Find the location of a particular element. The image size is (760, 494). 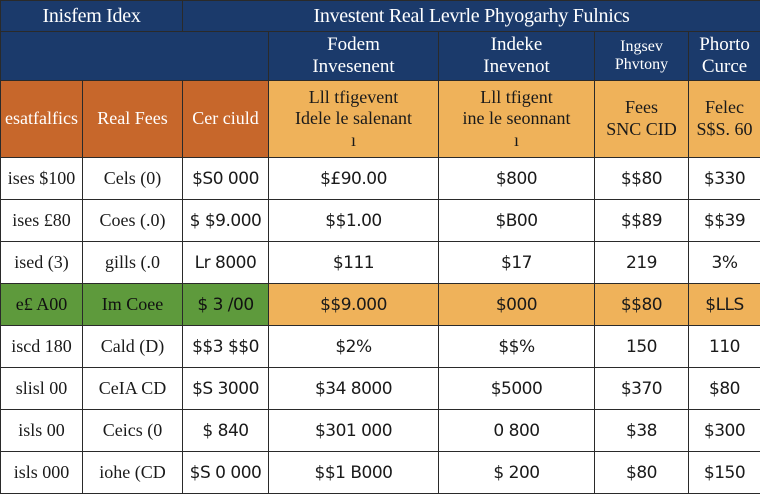

table-cell: ises $100 is located at coordinates (42, 179).